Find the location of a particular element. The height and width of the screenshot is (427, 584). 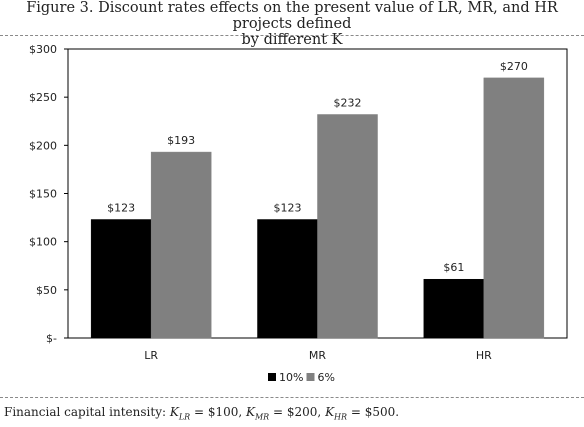

footnote-prefix: Financial capital intensity: is located at coordinates (87, 412).